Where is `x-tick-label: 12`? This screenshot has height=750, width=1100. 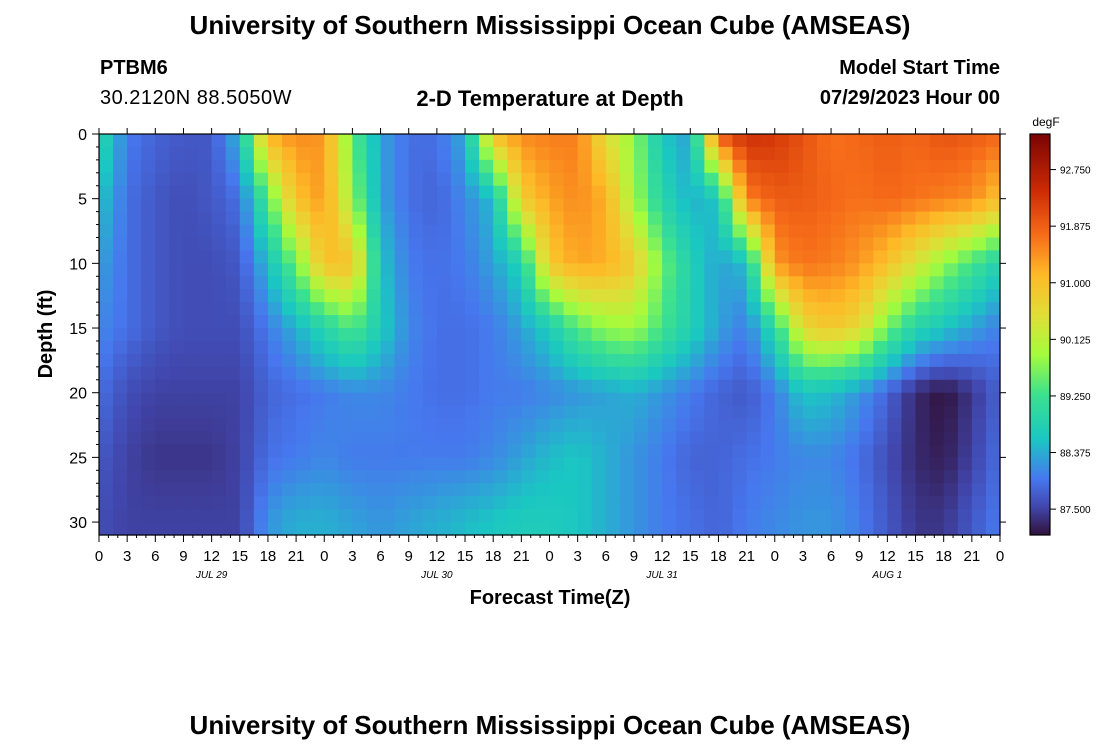 x-tick-label: 12 is located at coordinates (437, 556).